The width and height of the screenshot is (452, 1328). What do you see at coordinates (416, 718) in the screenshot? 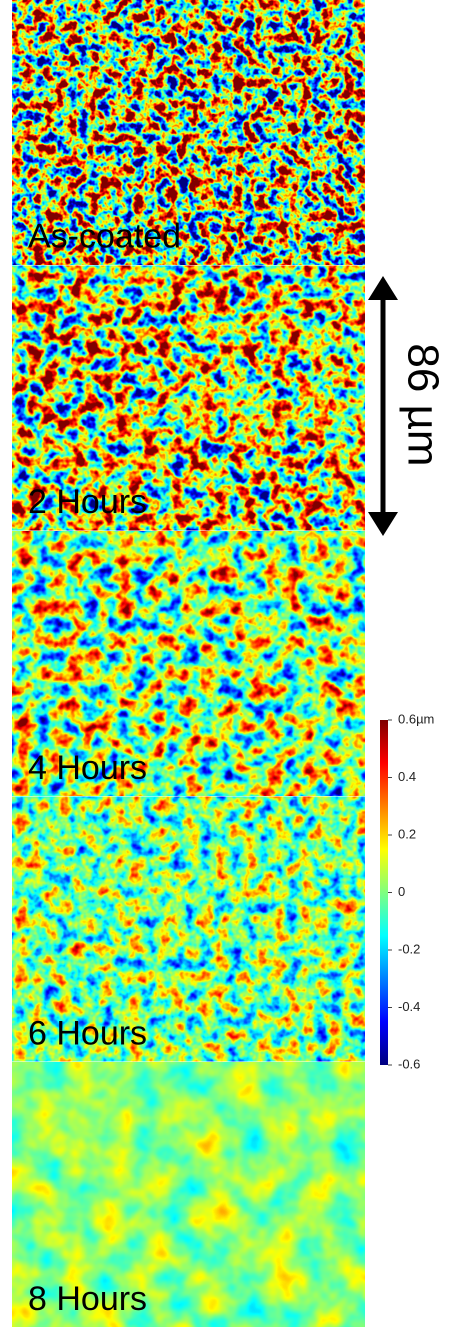
I see `colorbar-tick-label: 0.6µm` at bounding box center [416, 718].